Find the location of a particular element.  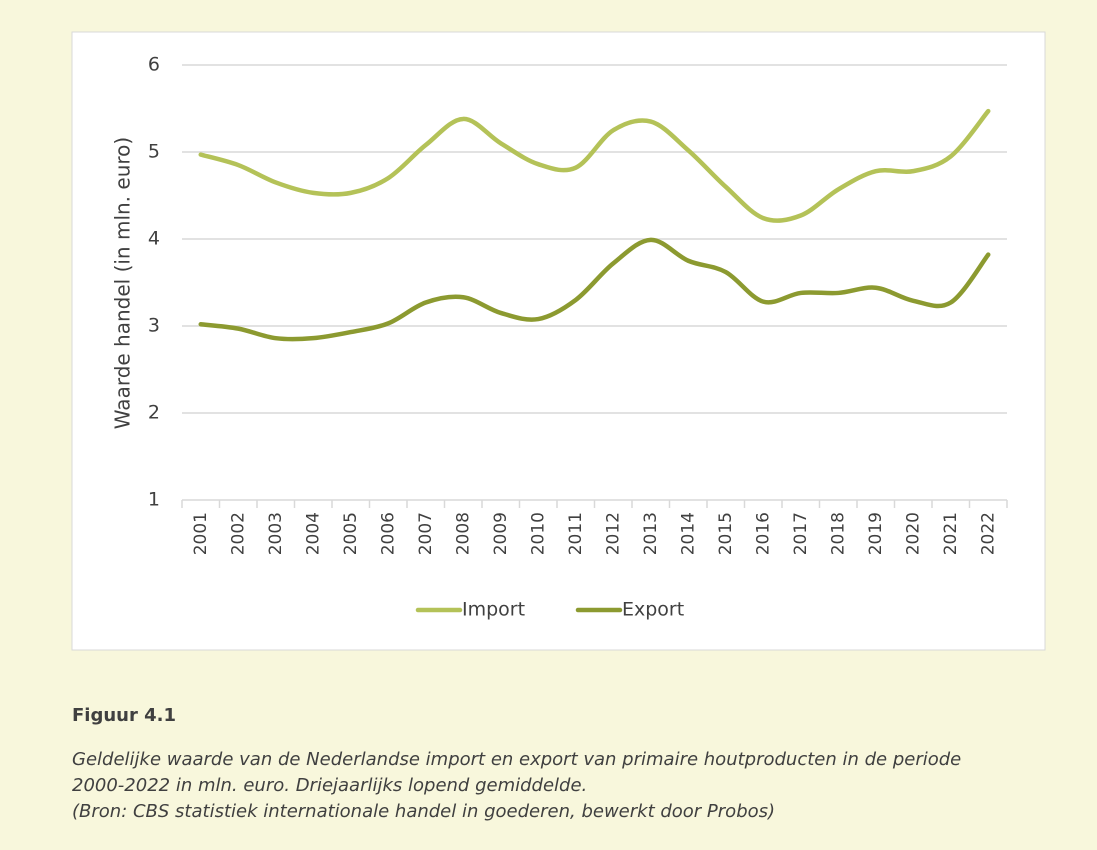

x-tick-label: 2004 is located at coordinates (313, 533).